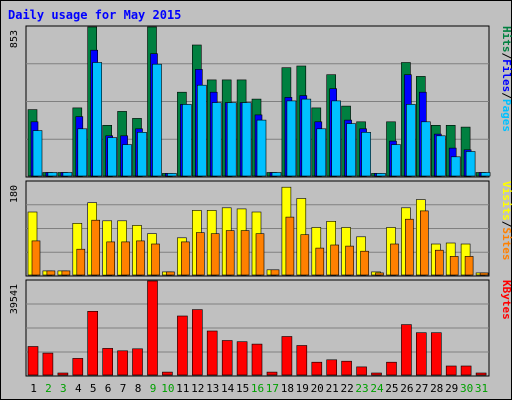 The image size is (512, 400). What do you see at coordinates (317, 388) in the screenshot?
I see `x-tick-label: 20` at bounding box center [317, 388].